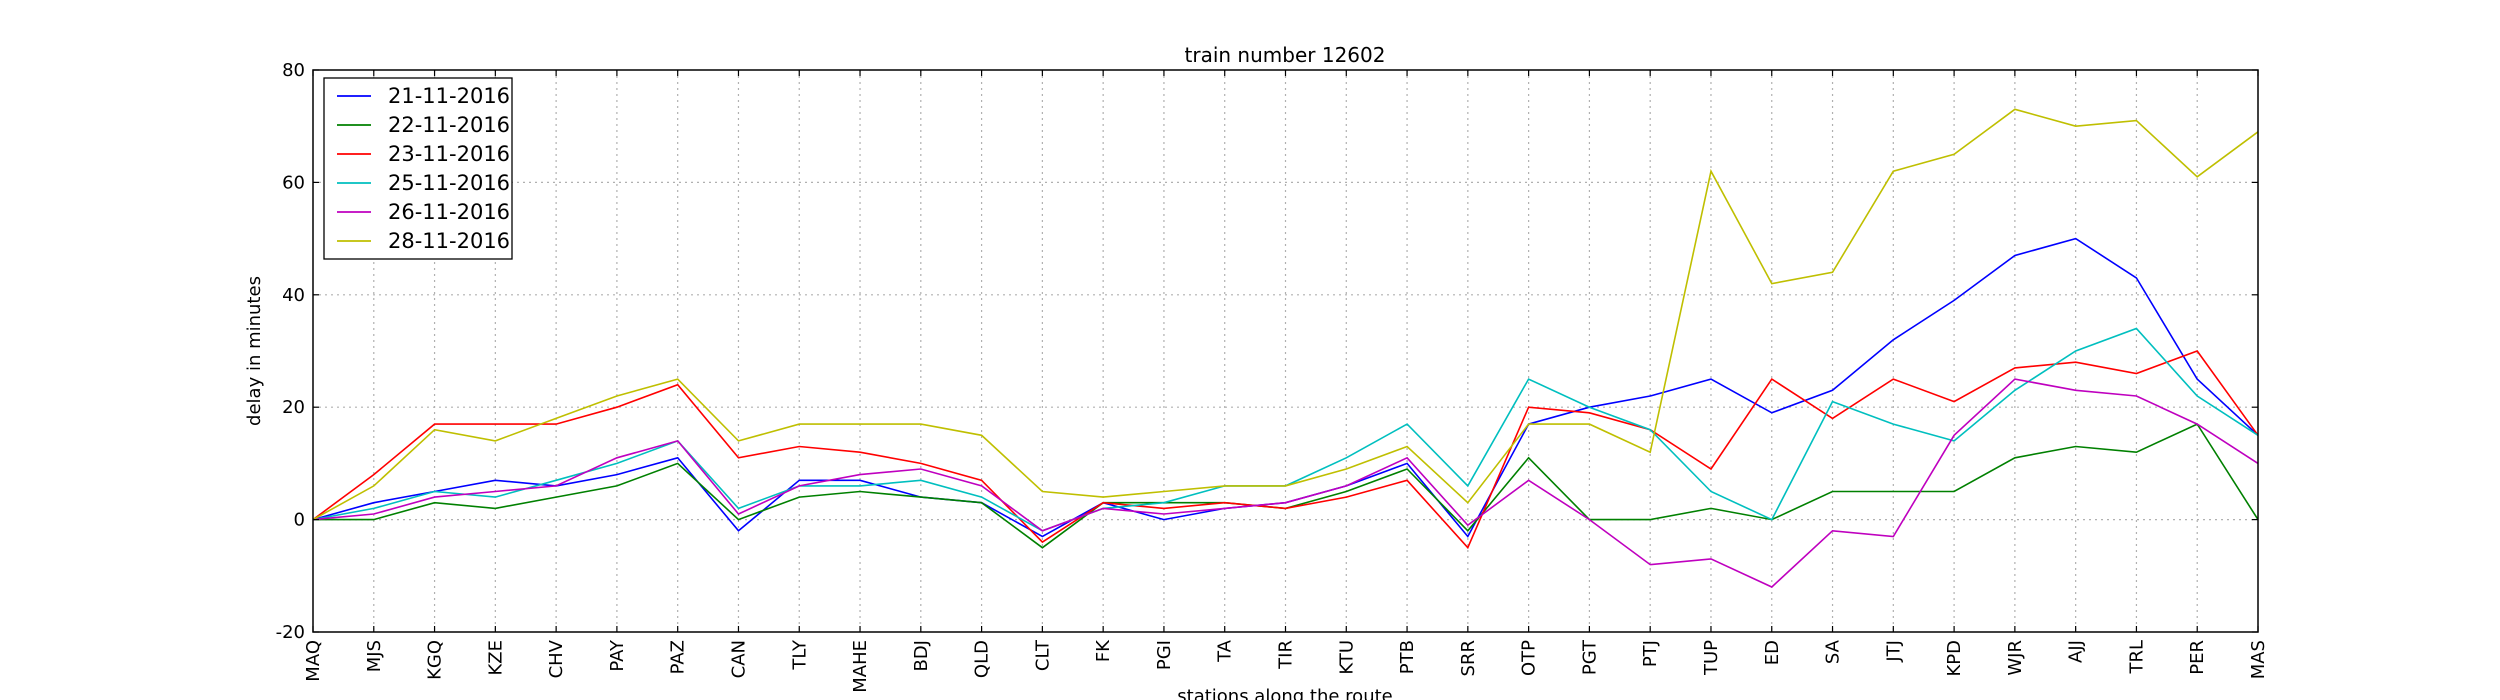 This screenshot has height=700, width=2500. Describe the element at coordinates (2015, 658) in the screenshot. I see `x-tick-label: WJR` at that location.